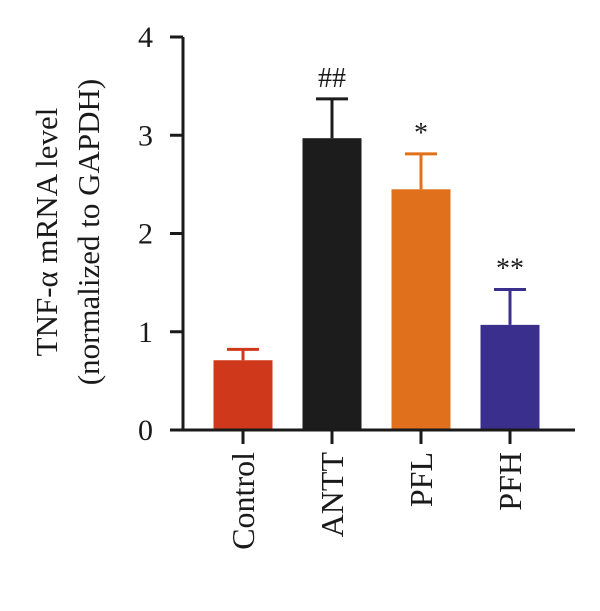  I want to click on y-axis-label-line2: (normalized to GAPDH), so click(88, 232).